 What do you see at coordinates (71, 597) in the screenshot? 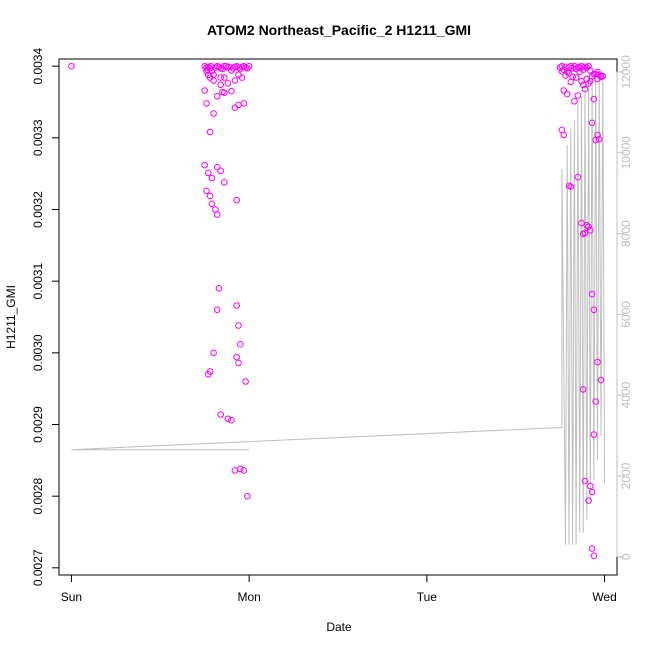
I see `x-tick-label: Sun` at bounding box center [71, 597].